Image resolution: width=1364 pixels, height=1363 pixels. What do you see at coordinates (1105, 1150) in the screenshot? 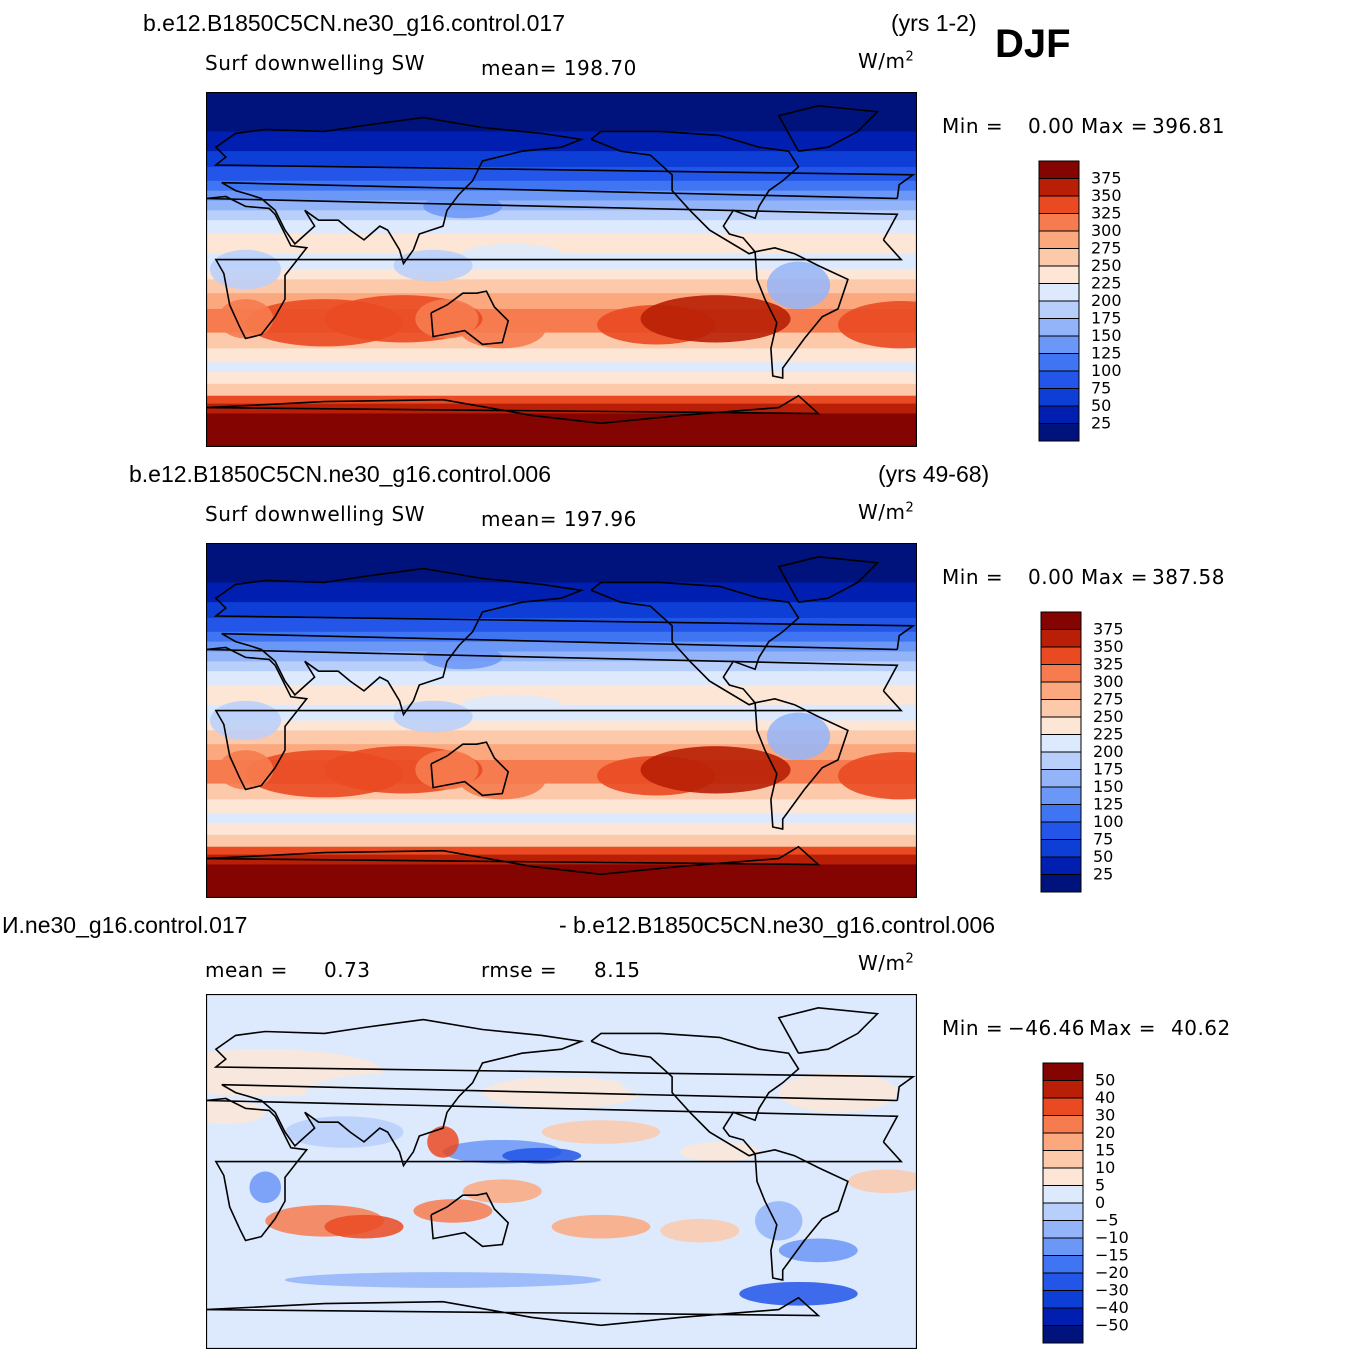
I see `colorbar-tick-label: 15` at bounding box center [1105, 1150].